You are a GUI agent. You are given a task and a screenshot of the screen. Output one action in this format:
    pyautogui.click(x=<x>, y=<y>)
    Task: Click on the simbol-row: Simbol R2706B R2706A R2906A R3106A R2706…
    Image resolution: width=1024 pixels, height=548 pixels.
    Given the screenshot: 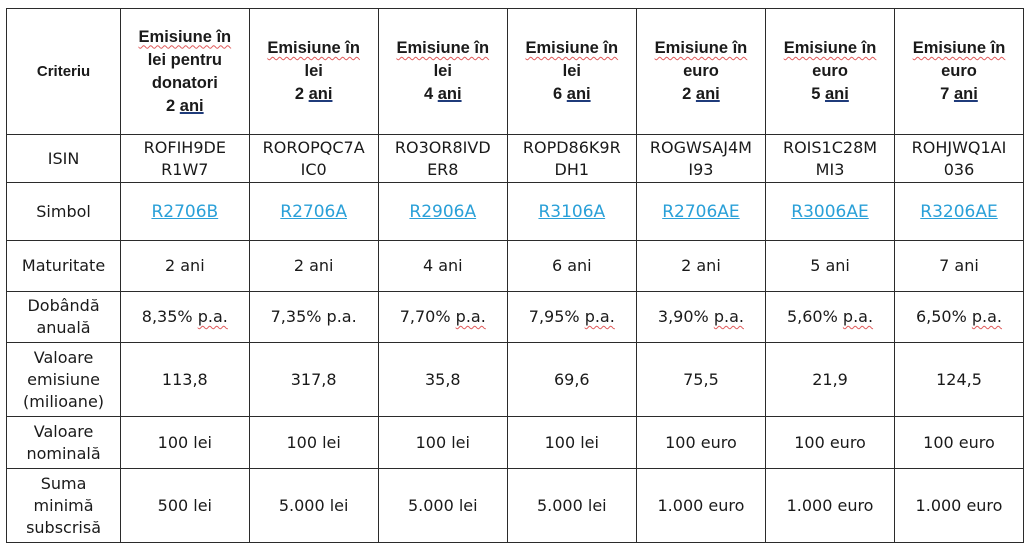 What is the action you would take?
    pyautogui.click(x=514, y=211)
    